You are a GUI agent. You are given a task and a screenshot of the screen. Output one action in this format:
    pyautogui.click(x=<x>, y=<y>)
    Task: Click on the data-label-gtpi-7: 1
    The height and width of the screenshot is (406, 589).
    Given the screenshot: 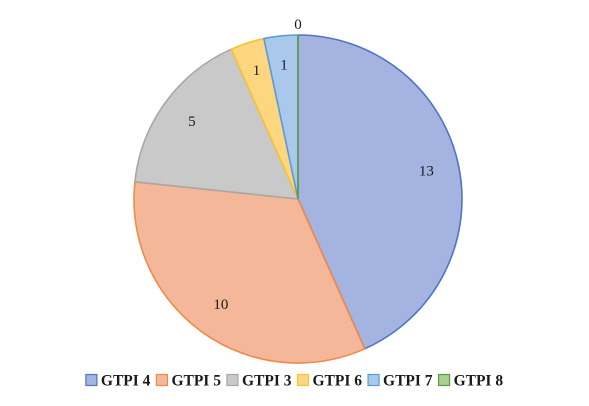 What is the action you would take?
    pyautogui.click(x=284, y=65)
    